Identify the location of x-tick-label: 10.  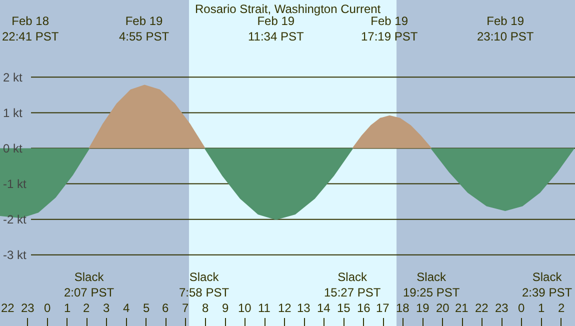
(245, 308).